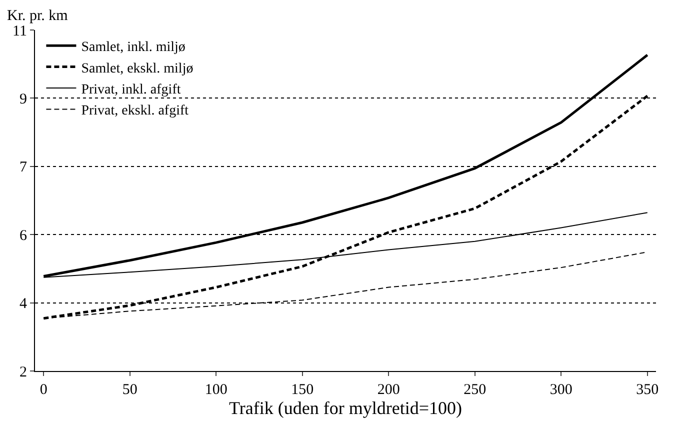 Image resolution: width=676 pixels, height=425 pixels. I want to click on legend-label: Samlet, inkl. miljø, so click(133, 48).